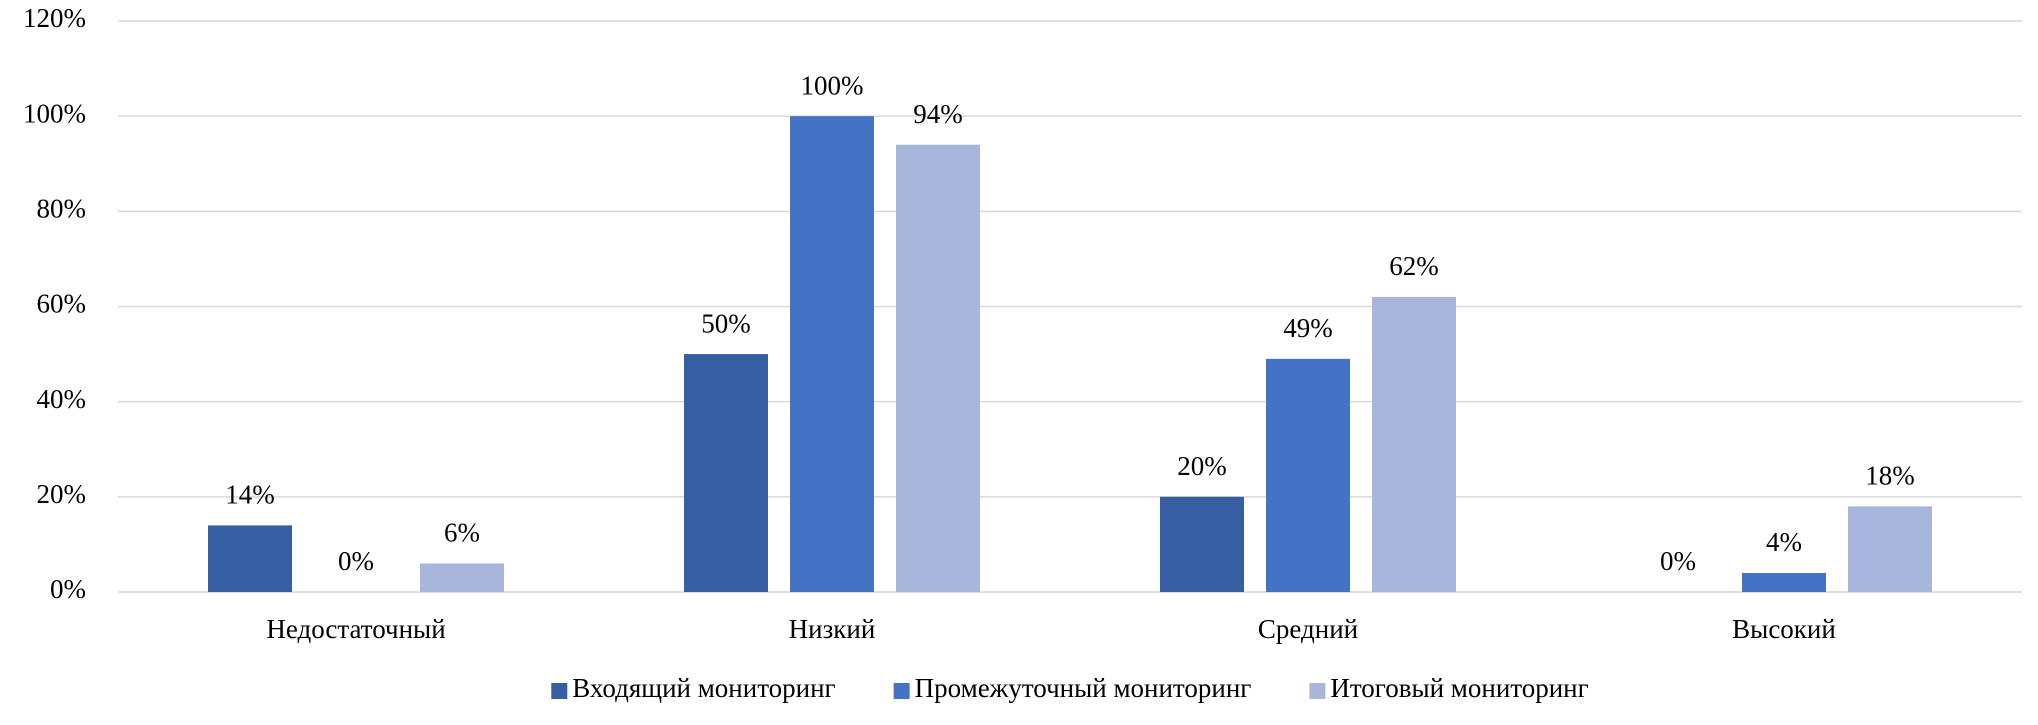  I want to click on data-label: 100%, so click(832, 85).